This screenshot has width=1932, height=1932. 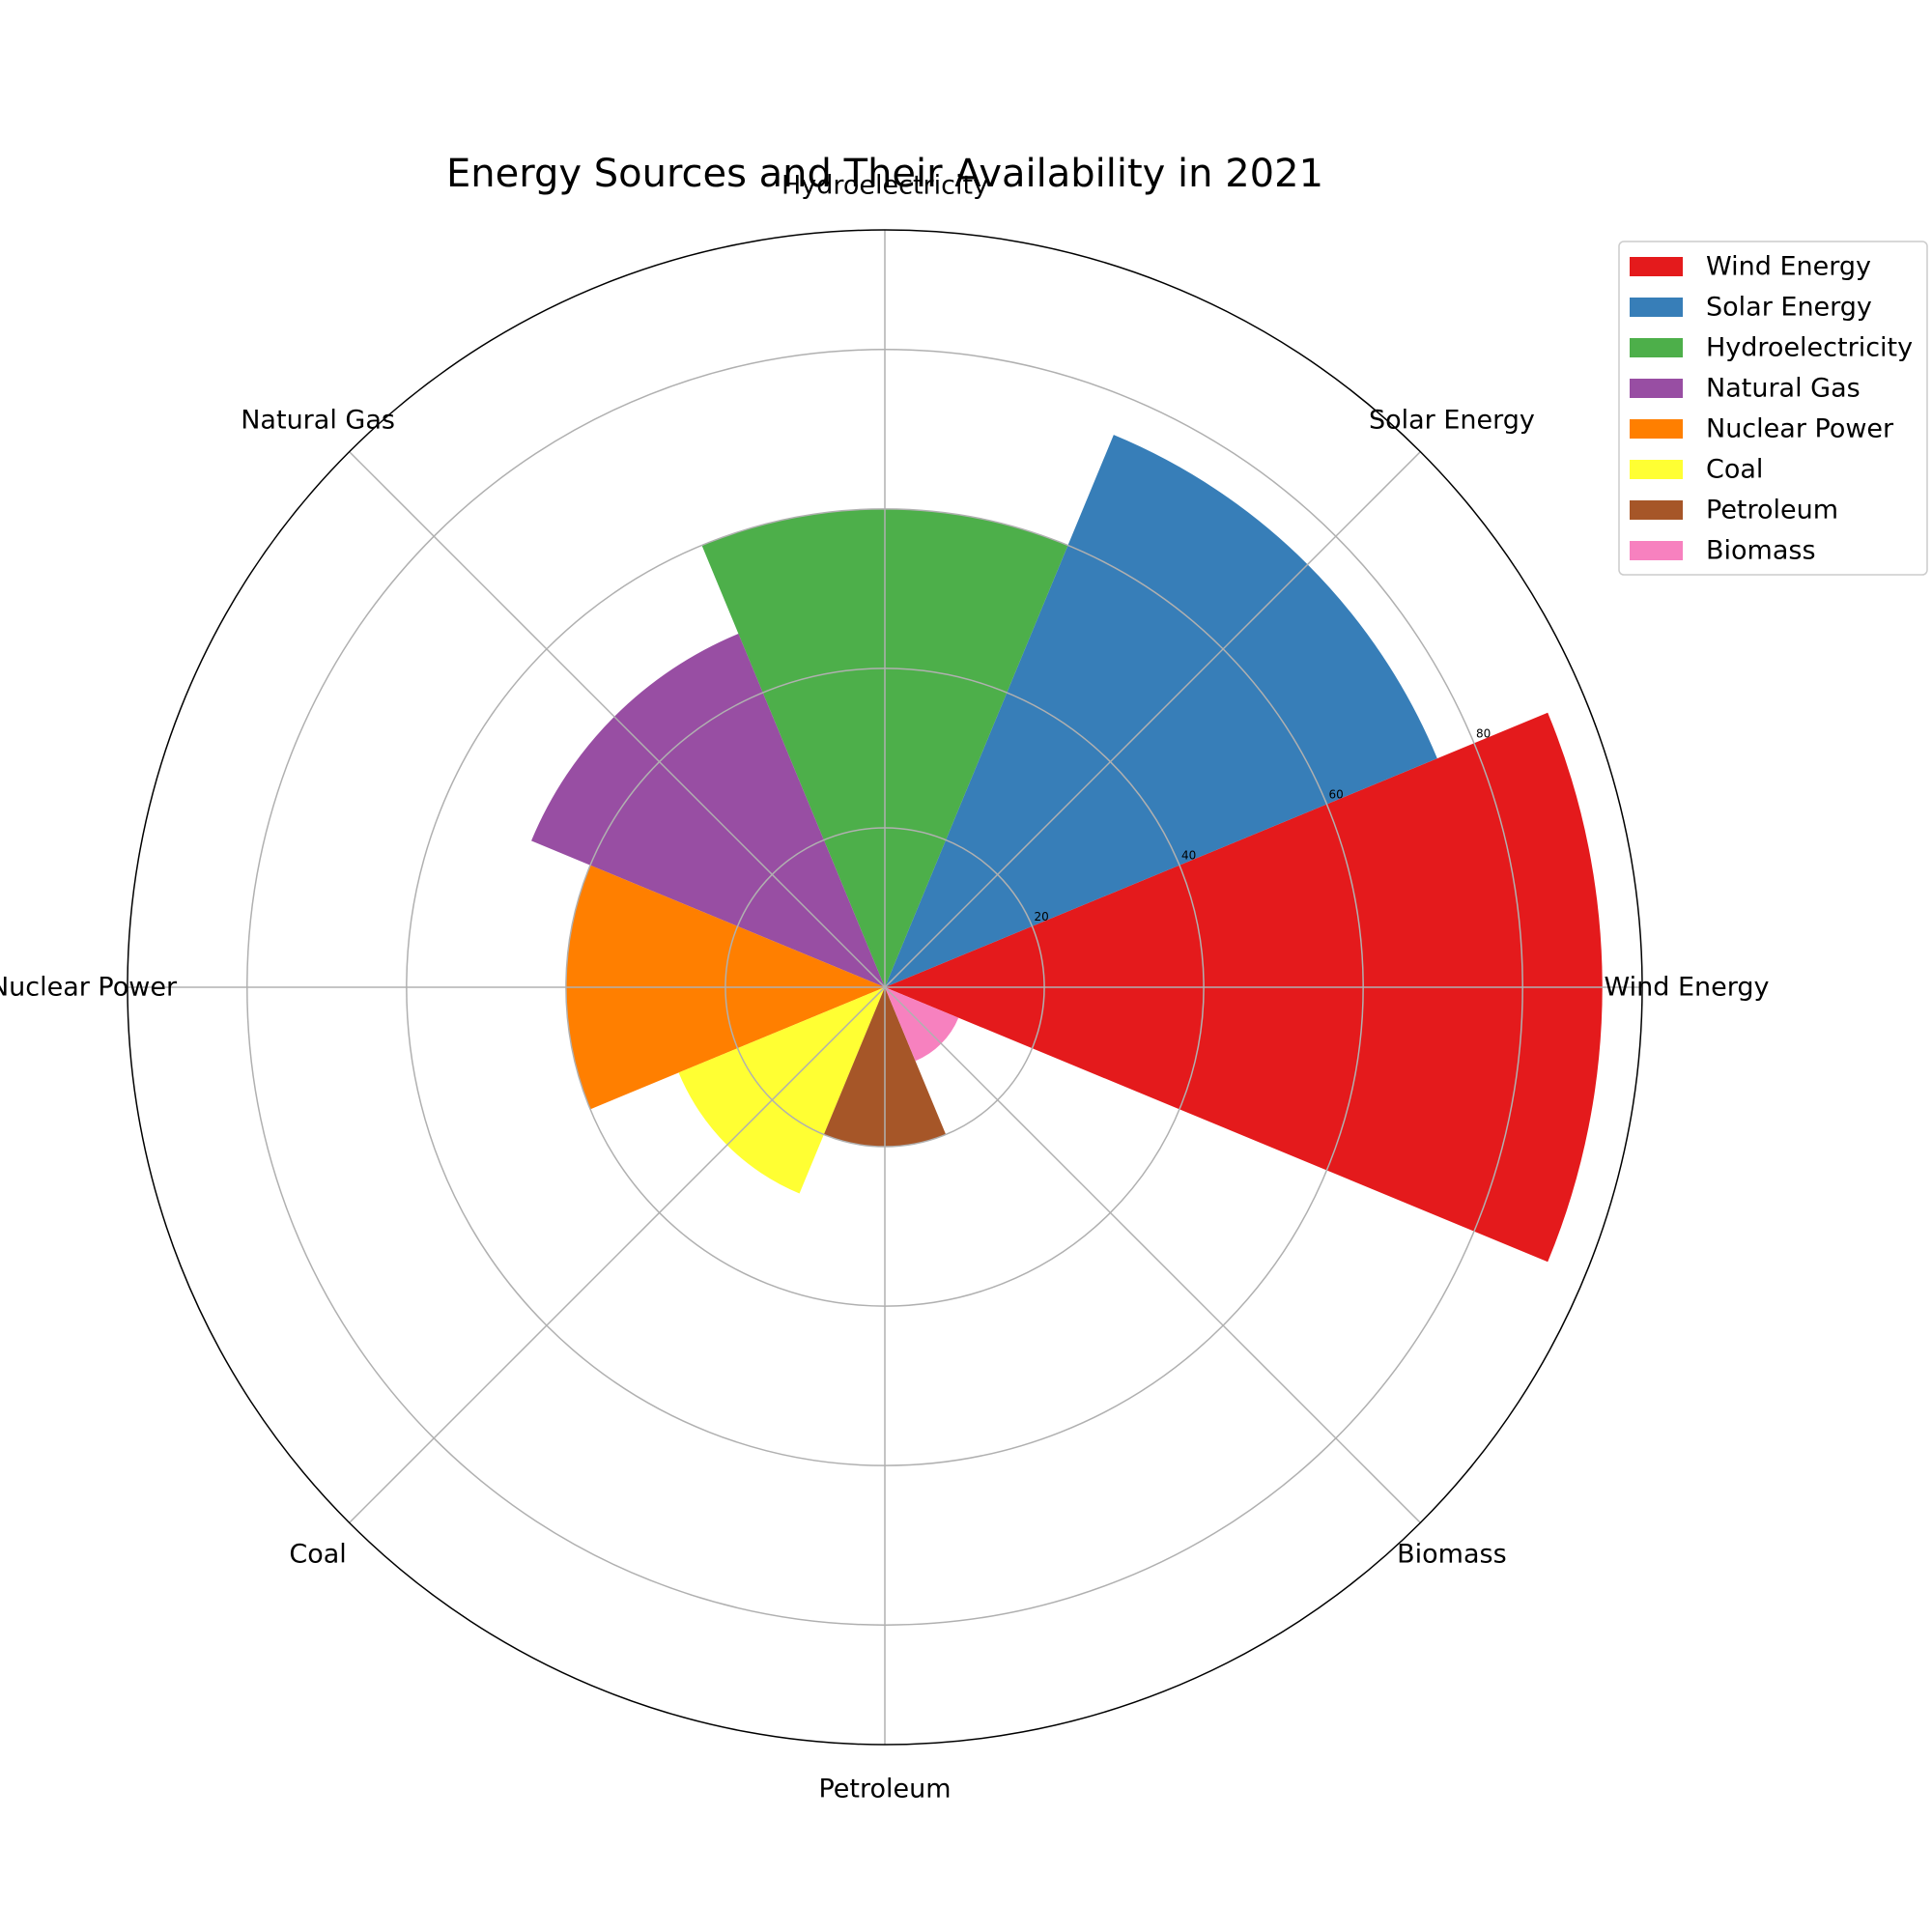 What do you see at coordinates (1761, 551) in the screenshot?
I see `legend-label-biomass: Biomass` at bounding box center [1761, 551].